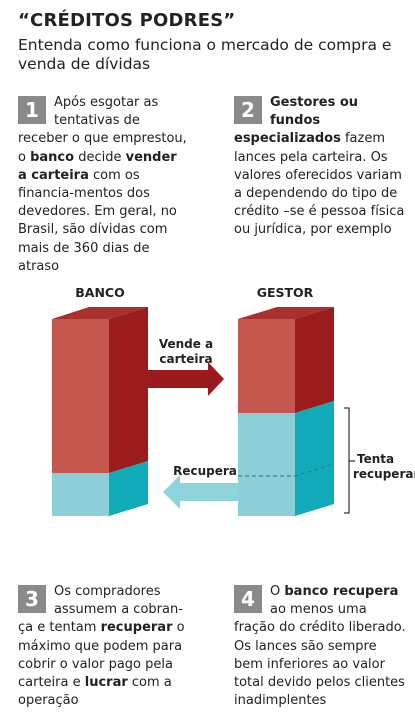  Describe the element at coordinates (80, 494) in the screenshot. I see `banco-bar-teal-front` at that location.